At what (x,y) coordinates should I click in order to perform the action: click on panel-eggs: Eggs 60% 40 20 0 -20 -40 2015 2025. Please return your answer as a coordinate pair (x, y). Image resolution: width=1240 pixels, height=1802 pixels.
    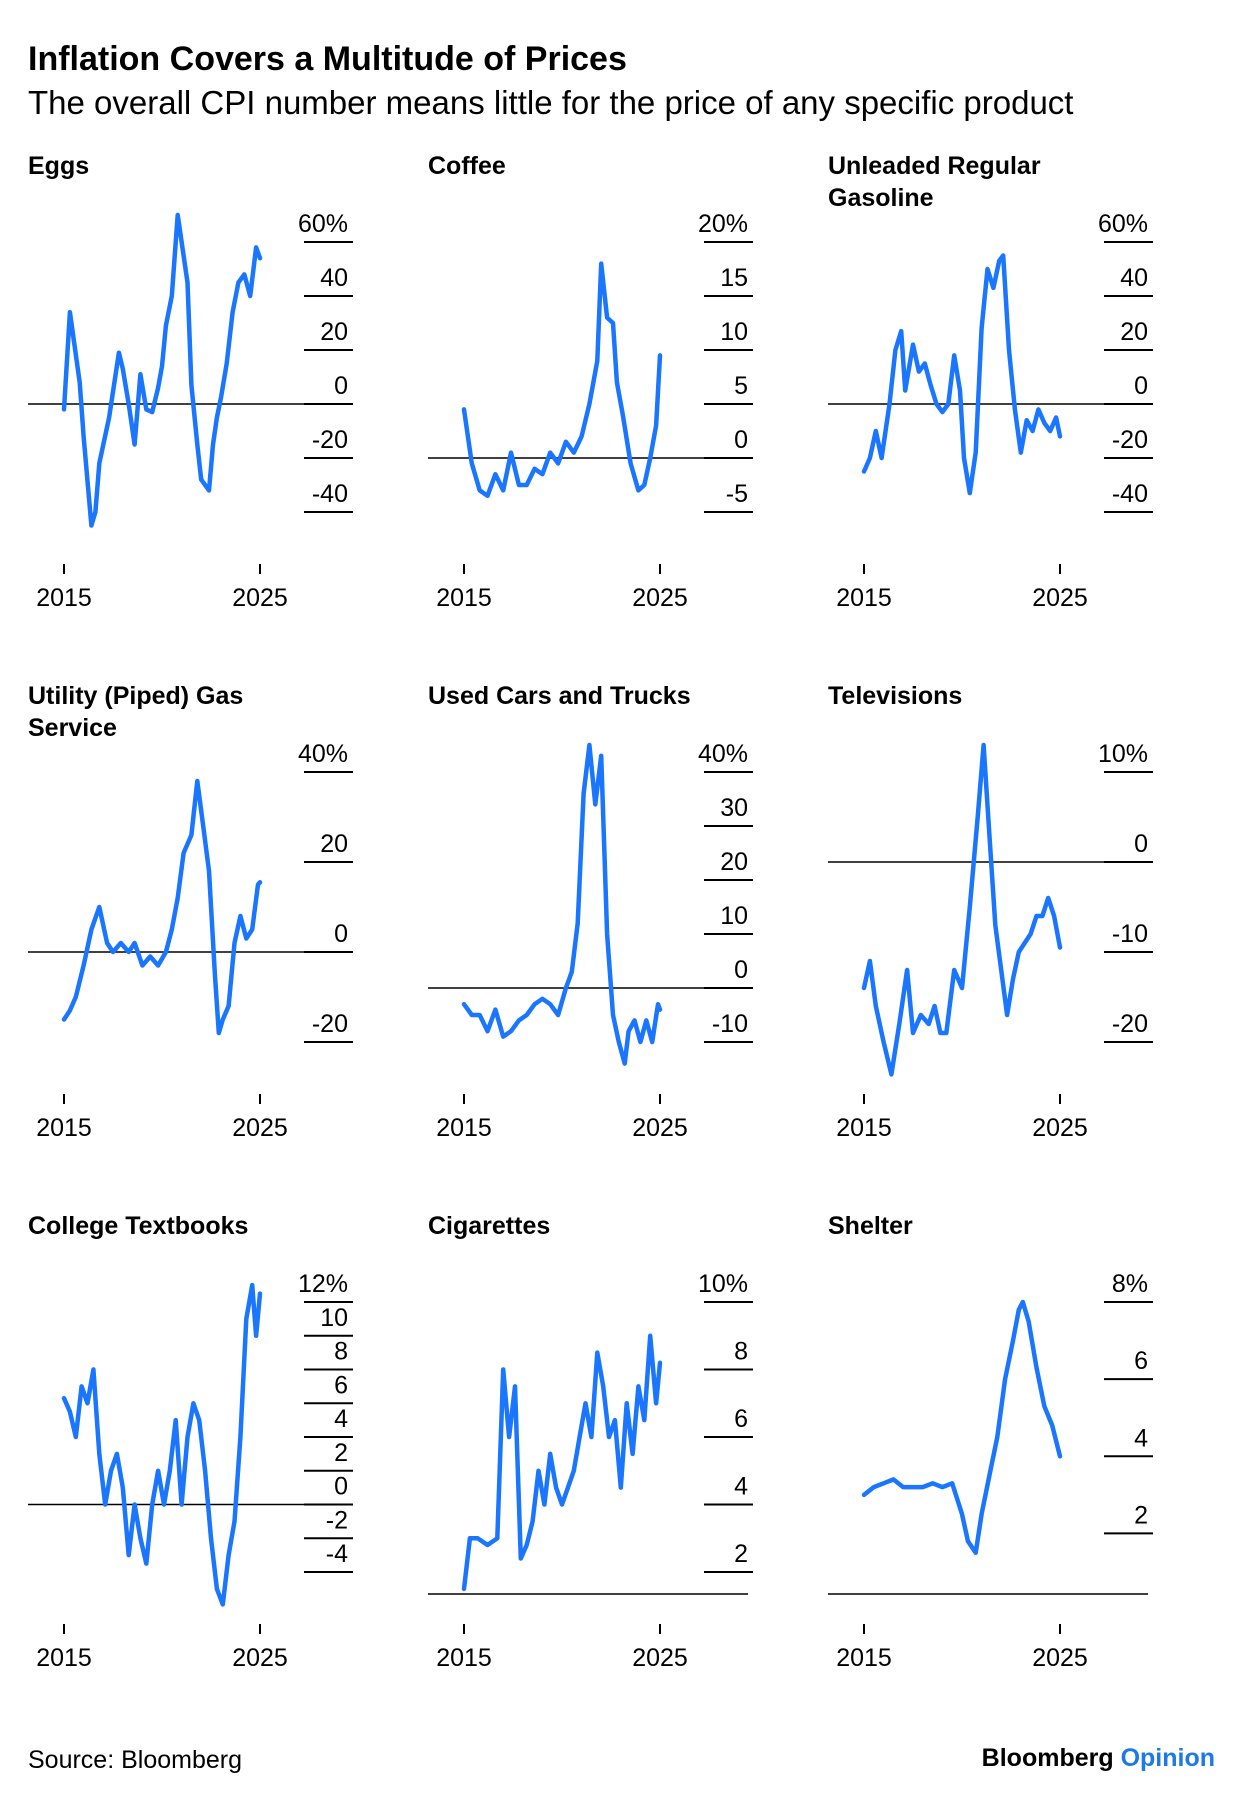
    Looking at the image, I should click on (208, 400).